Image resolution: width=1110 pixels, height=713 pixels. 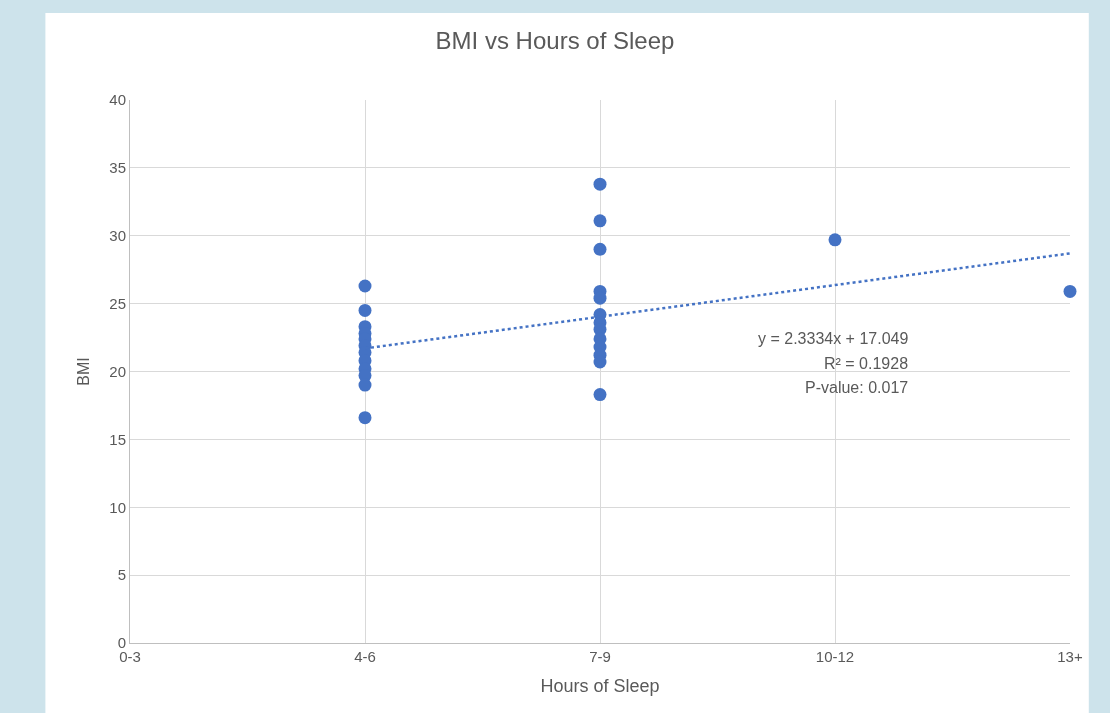 What do you see at coordinates (835, 656) in the screenshot?
I see `x-tick-label: 10-12` at bounding box center [835, 656].